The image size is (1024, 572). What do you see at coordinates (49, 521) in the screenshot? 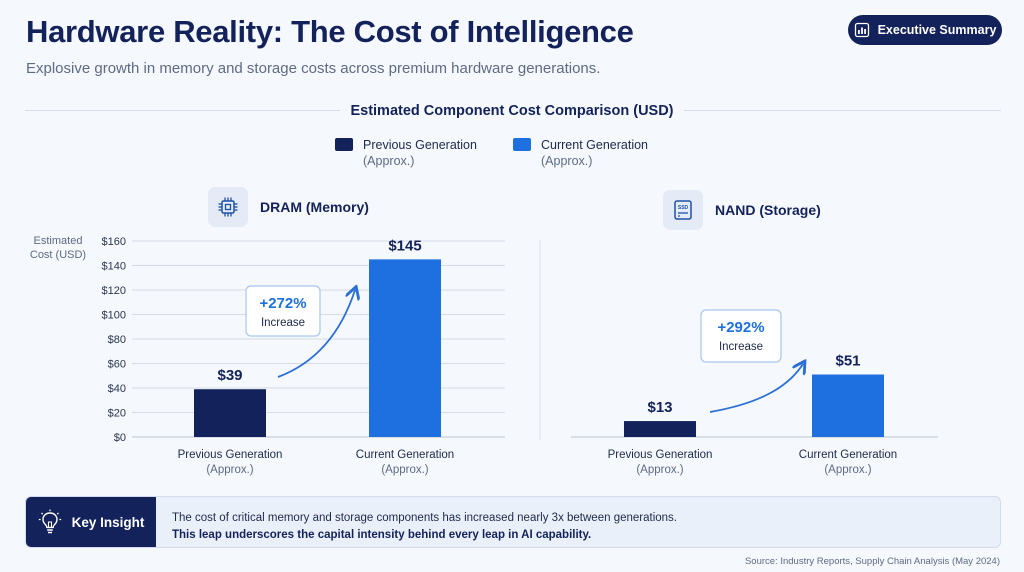
I see `lightbulb-icon` at bounding box center [49, 521].